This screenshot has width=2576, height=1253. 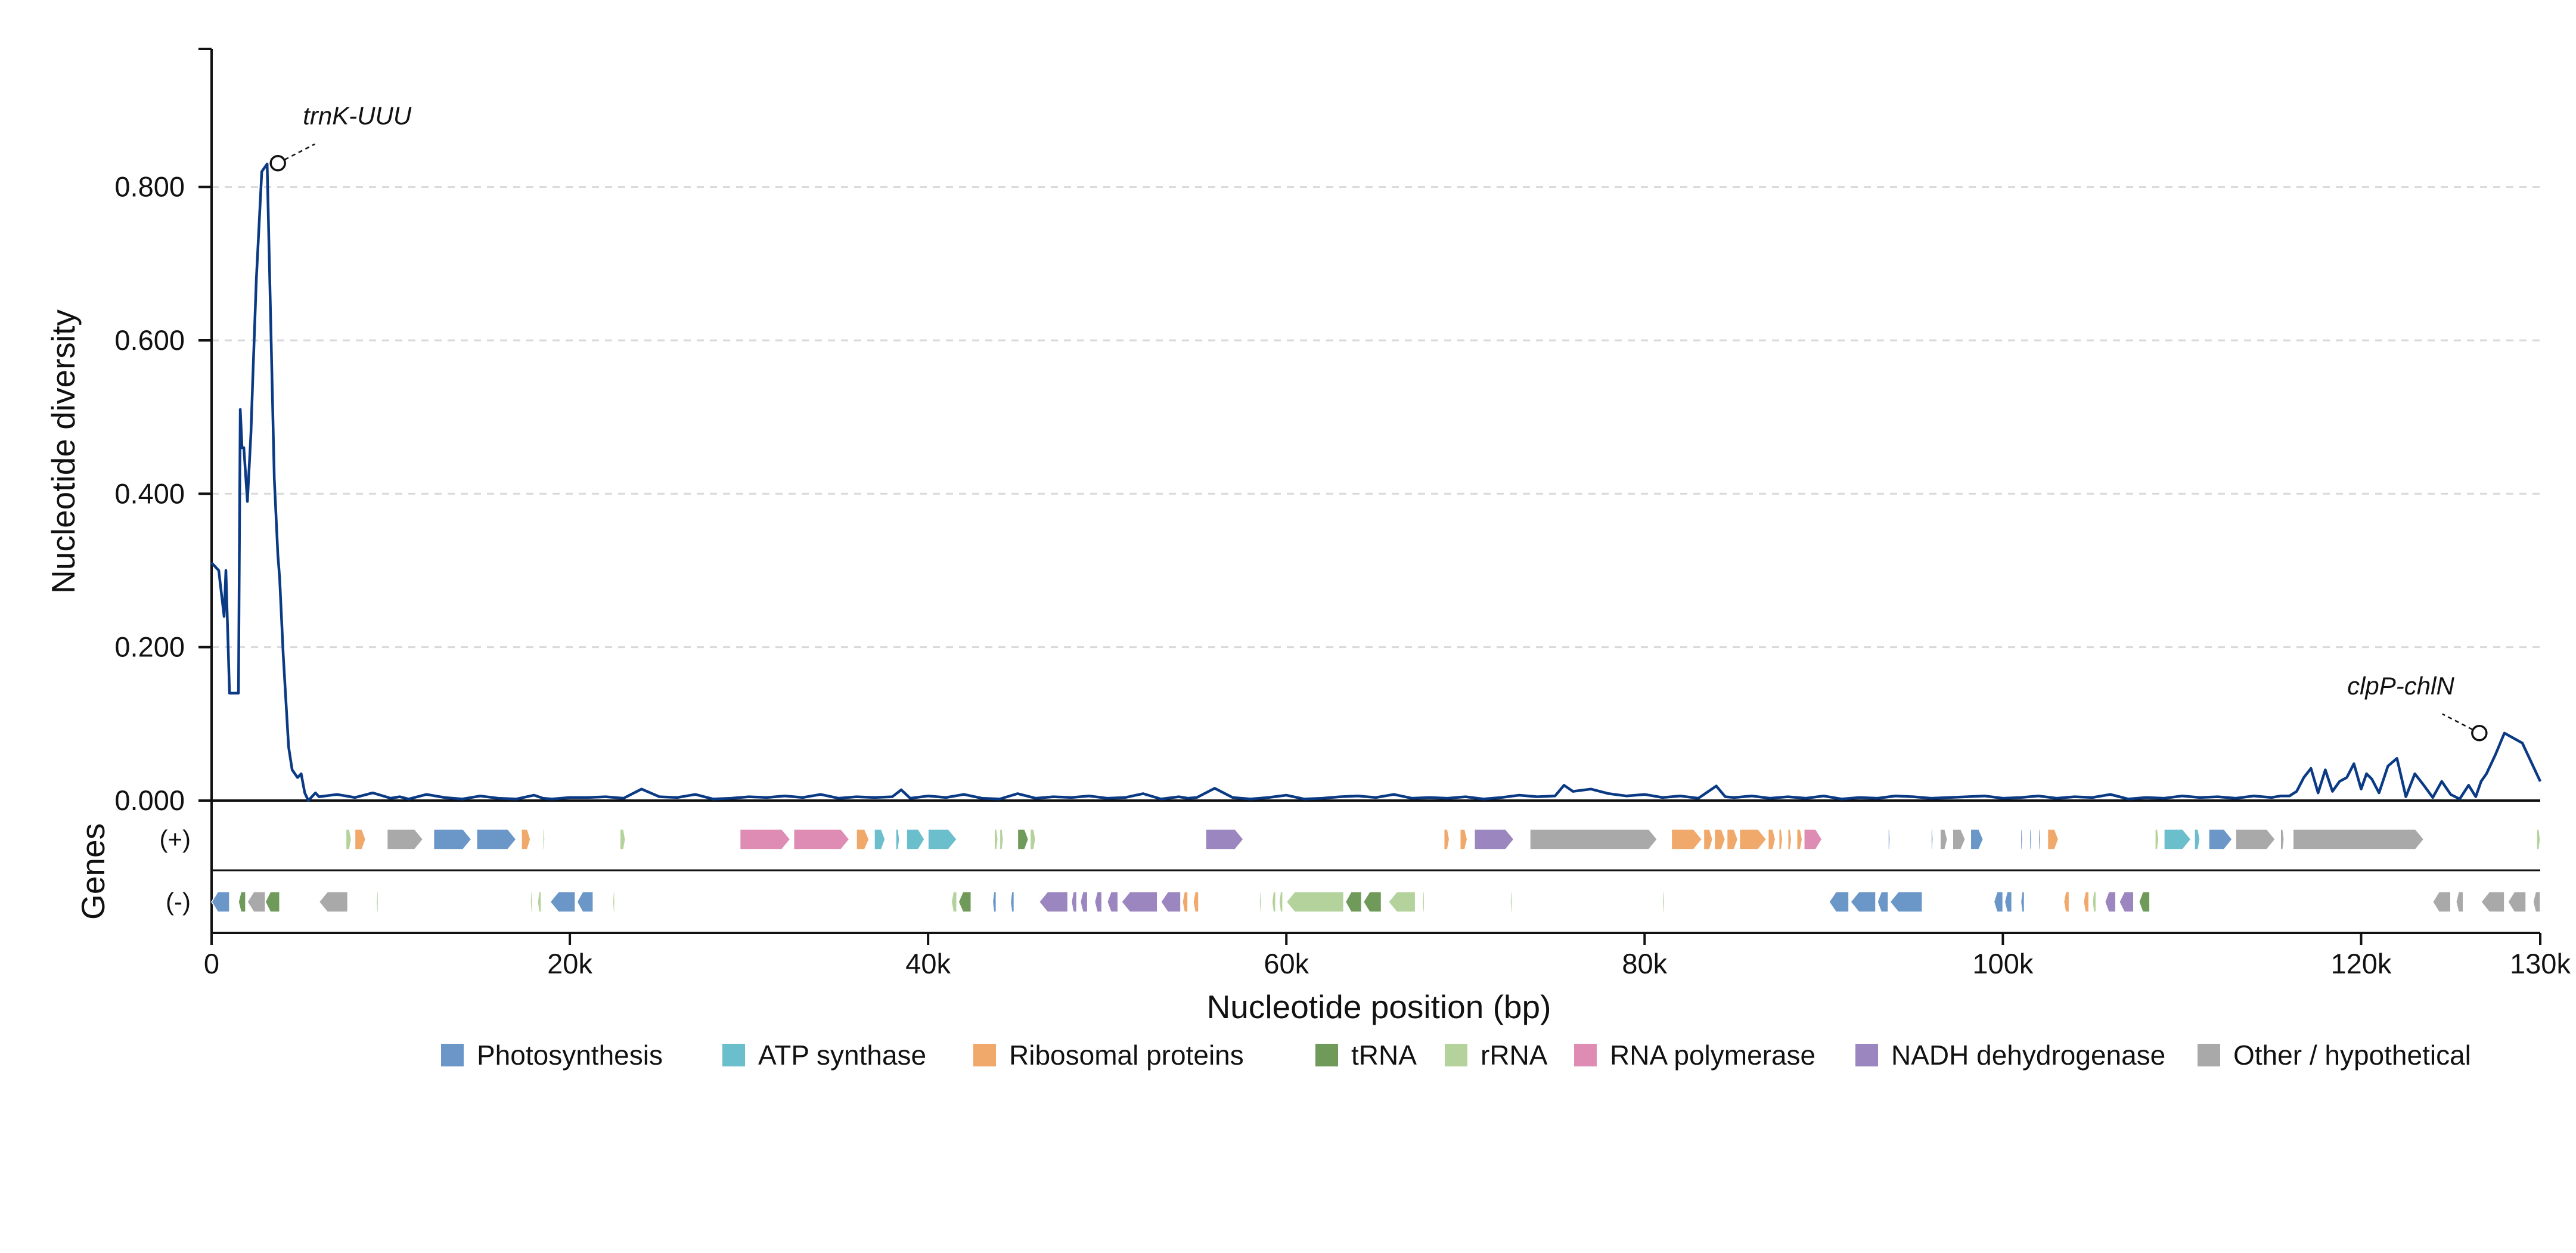 I want to click on x-tick-label: 0, so click(x=211, y=963).